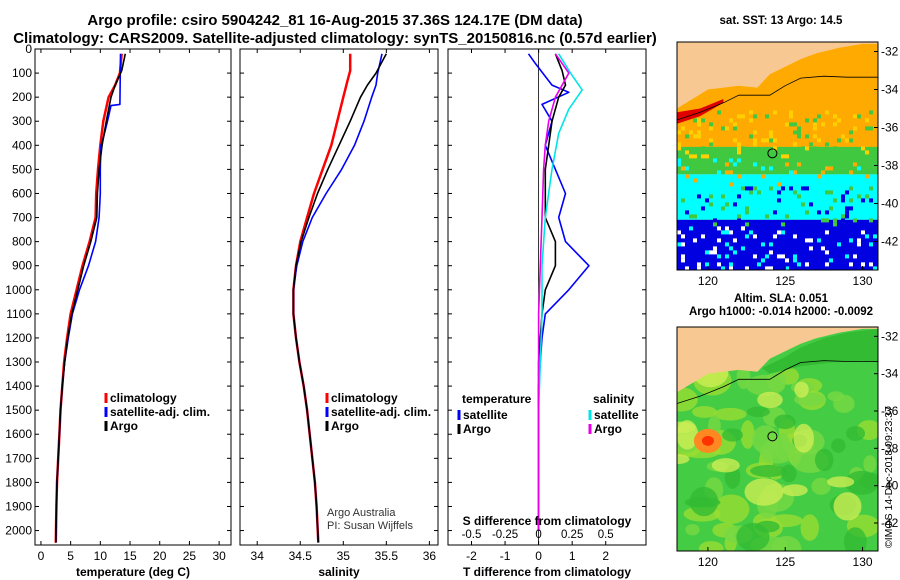  Describe the element at coordinates (777, 244) in the screenshot. I see `sst-band-blue` at that location.